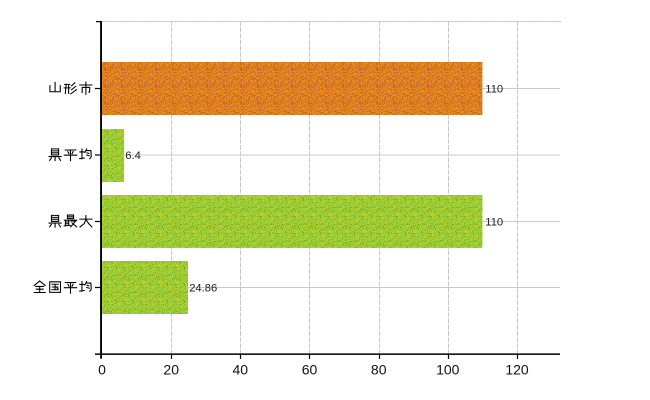  What do you see at coordinates (171, 370) in the screenshot?
I see `svg-text: 20` at bounding box center [171, 370].